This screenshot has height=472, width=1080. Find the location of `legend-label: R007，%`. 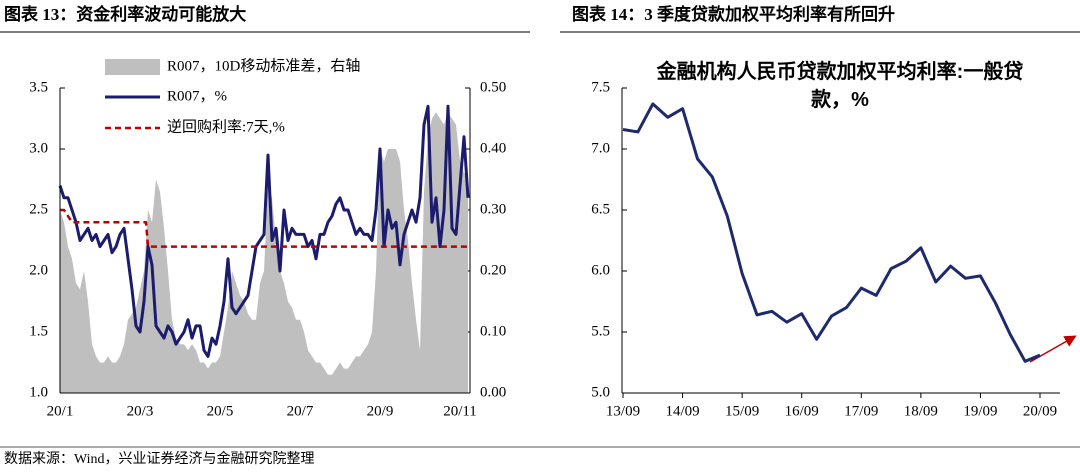

legend-label: R007，% is located at coordinates (197, 96).